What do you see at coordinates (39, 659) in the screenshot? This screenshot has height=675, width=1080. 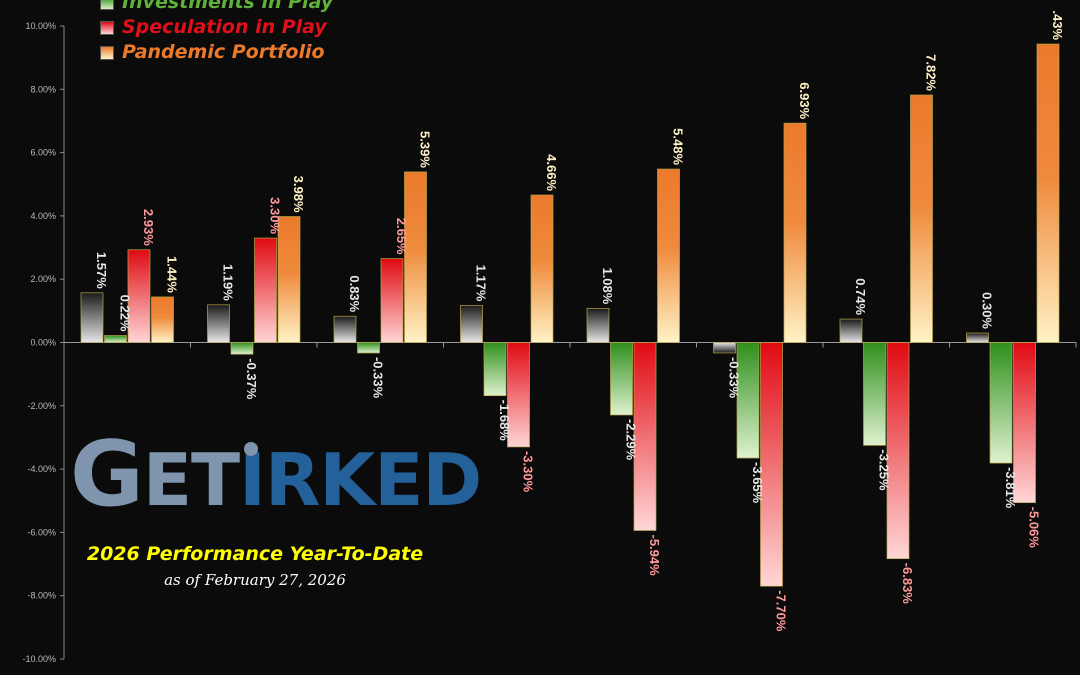 I see `y-tick-label: -10.00%` at bounding box center [39, 659].